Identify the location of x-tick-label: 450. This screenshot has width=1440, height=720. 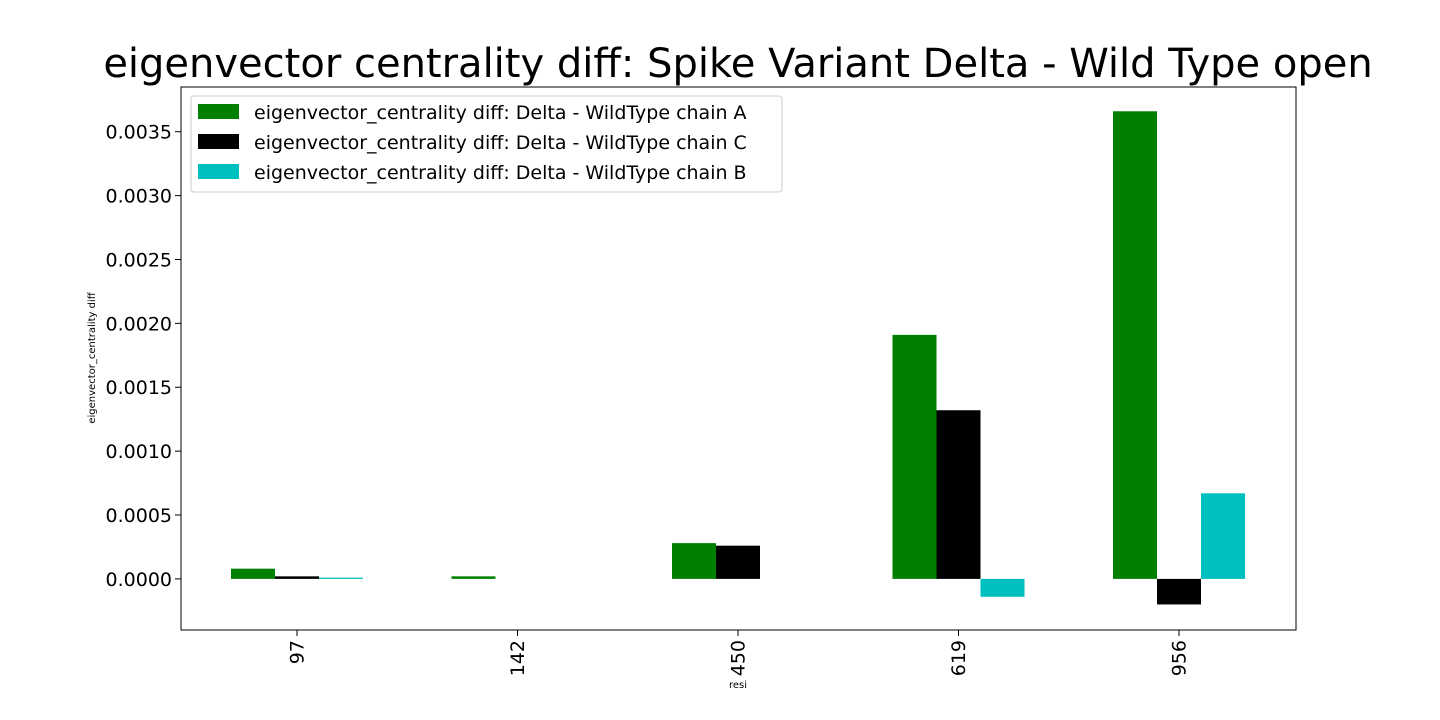
(739, 658).